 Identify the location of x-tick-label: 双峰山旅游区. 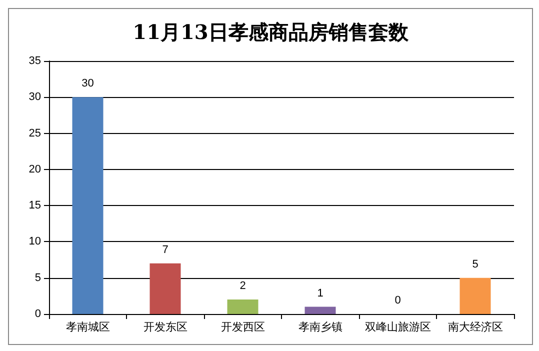
(397, 327).